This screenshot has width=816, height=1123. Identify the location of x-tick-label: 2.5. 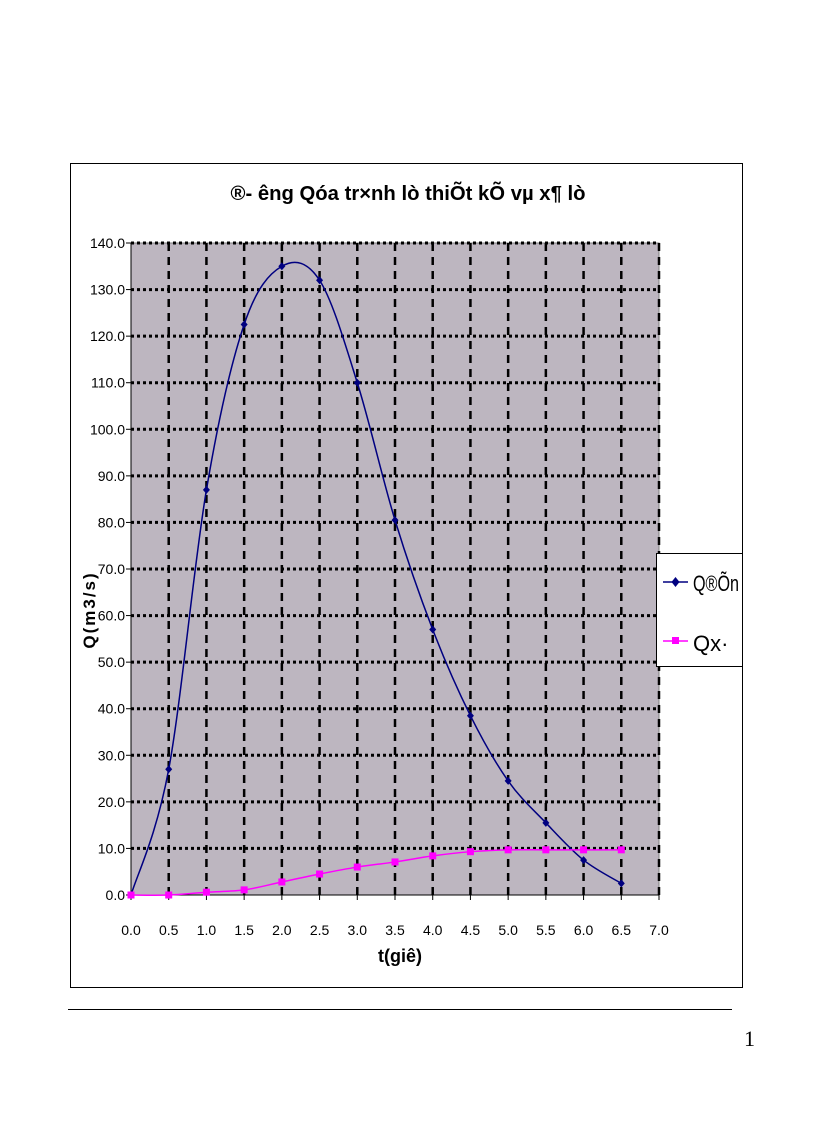
(320, 930).